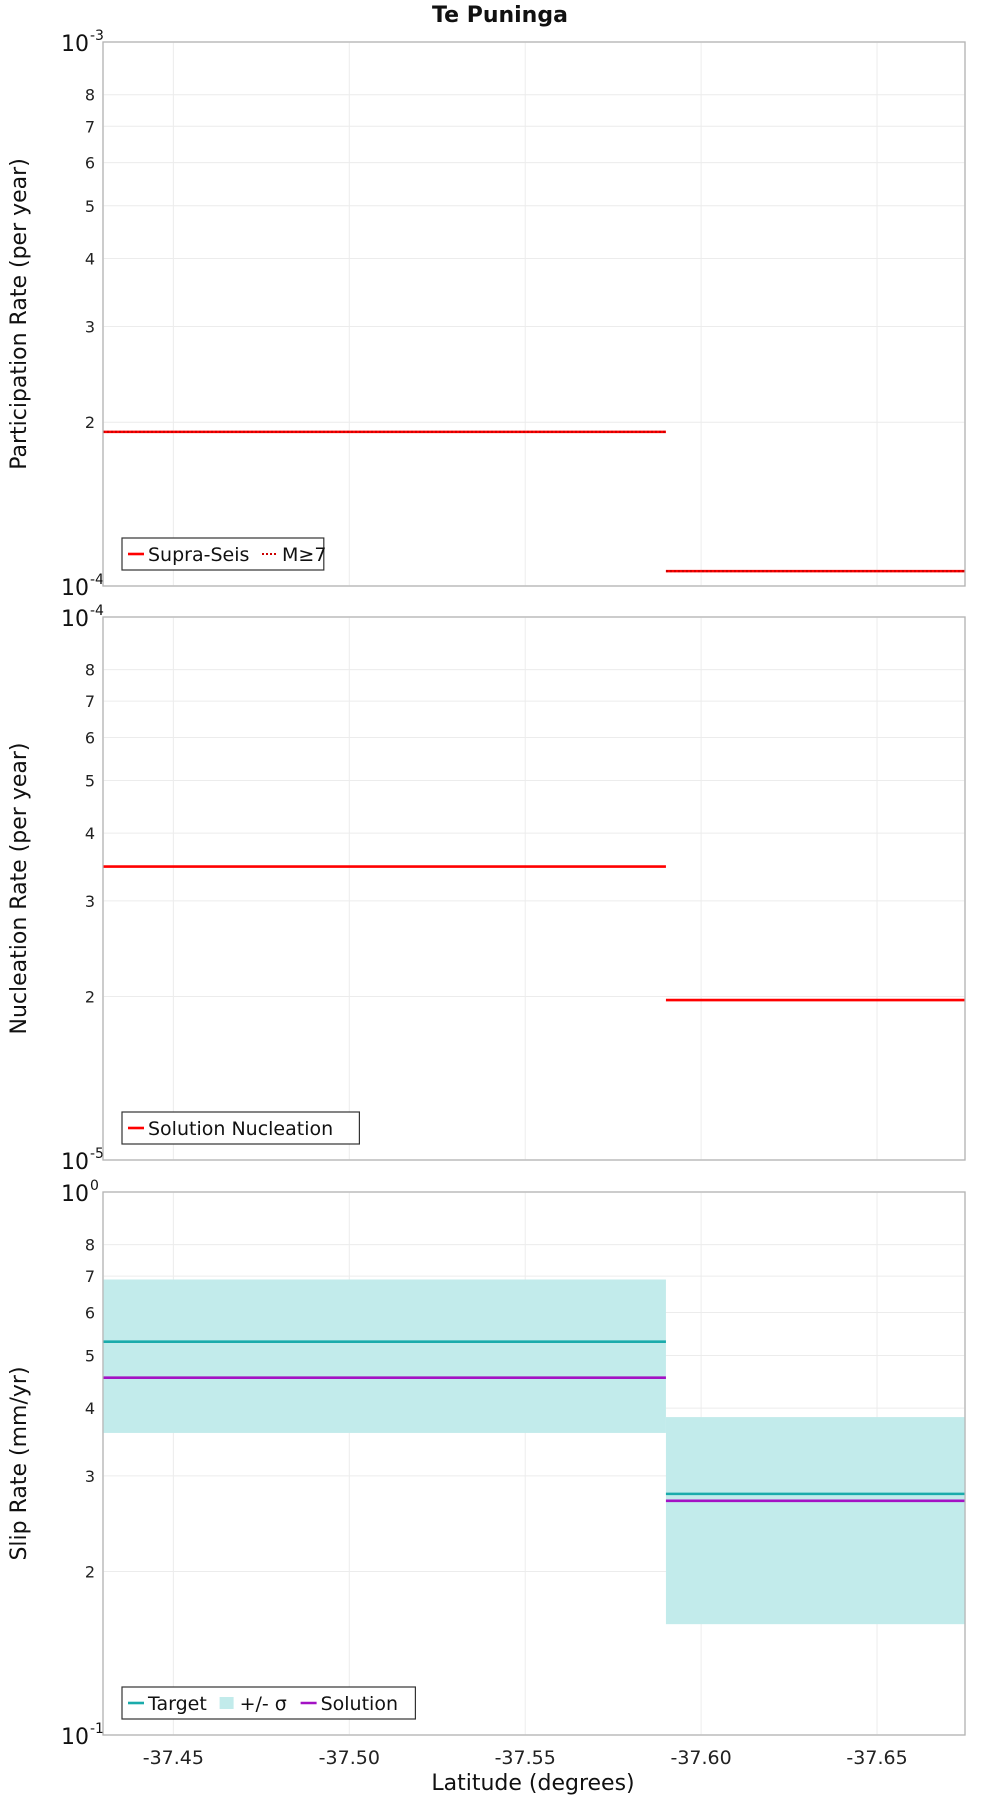  Describe the element at coordinates (876, 1758) in the screenshot. I see `x-tick-label: -37.65` at that location.